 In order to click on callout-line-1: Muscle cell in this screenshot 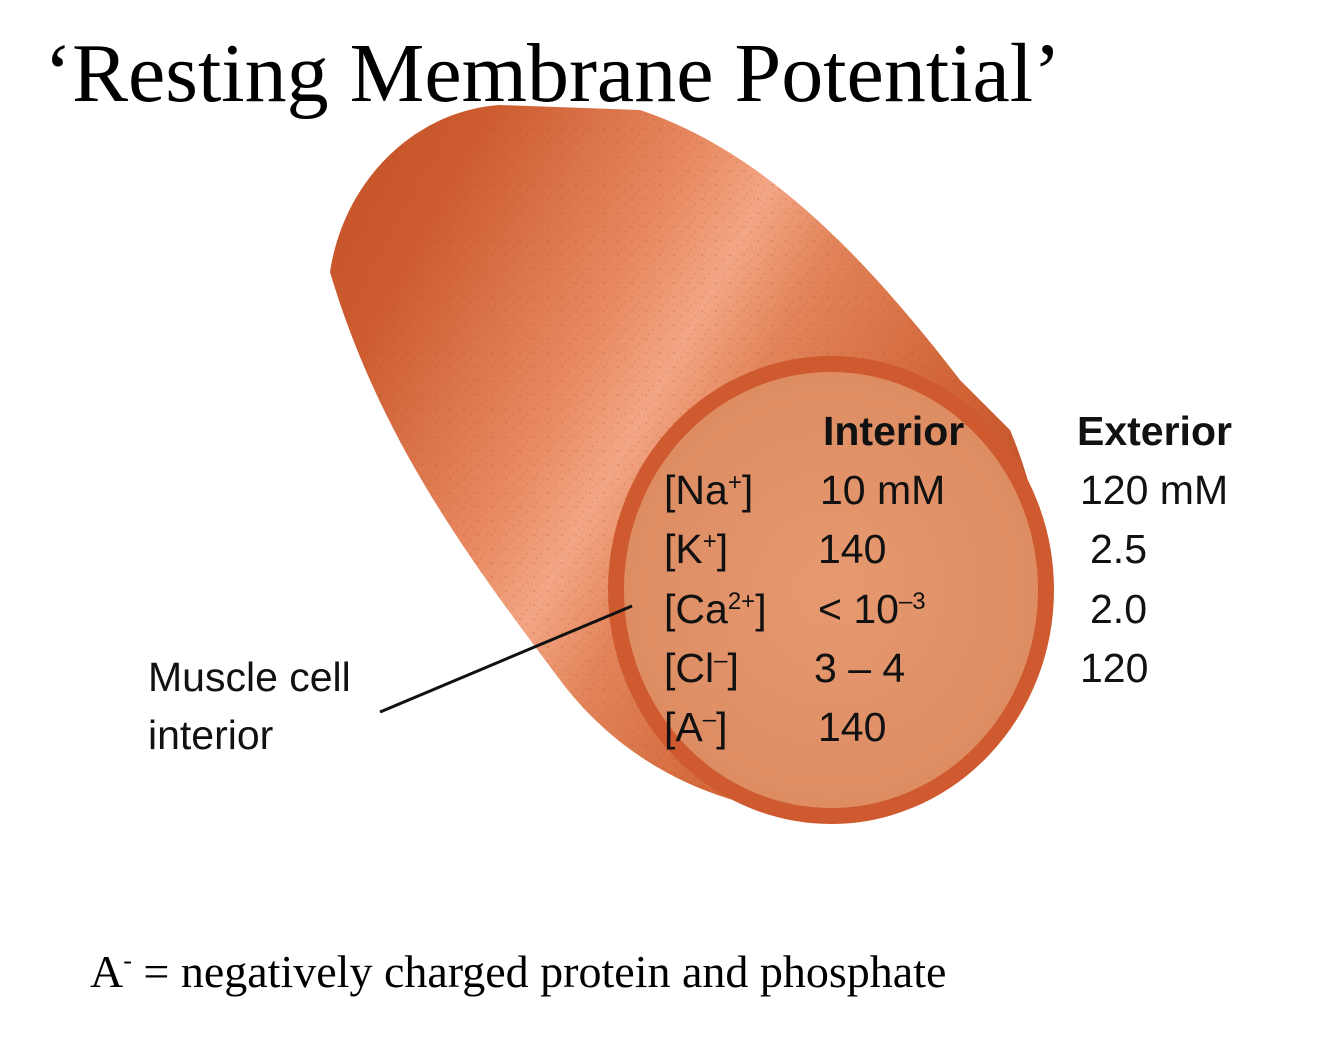, I will do `click(249, 677)`.